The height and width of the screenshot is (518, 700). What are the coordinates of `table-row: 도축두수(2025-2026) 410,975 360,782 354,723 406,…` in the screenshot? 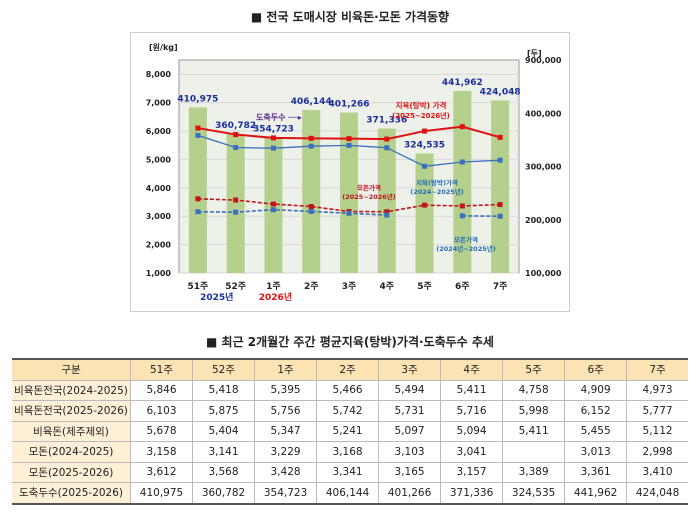 It's located at (350, 493).